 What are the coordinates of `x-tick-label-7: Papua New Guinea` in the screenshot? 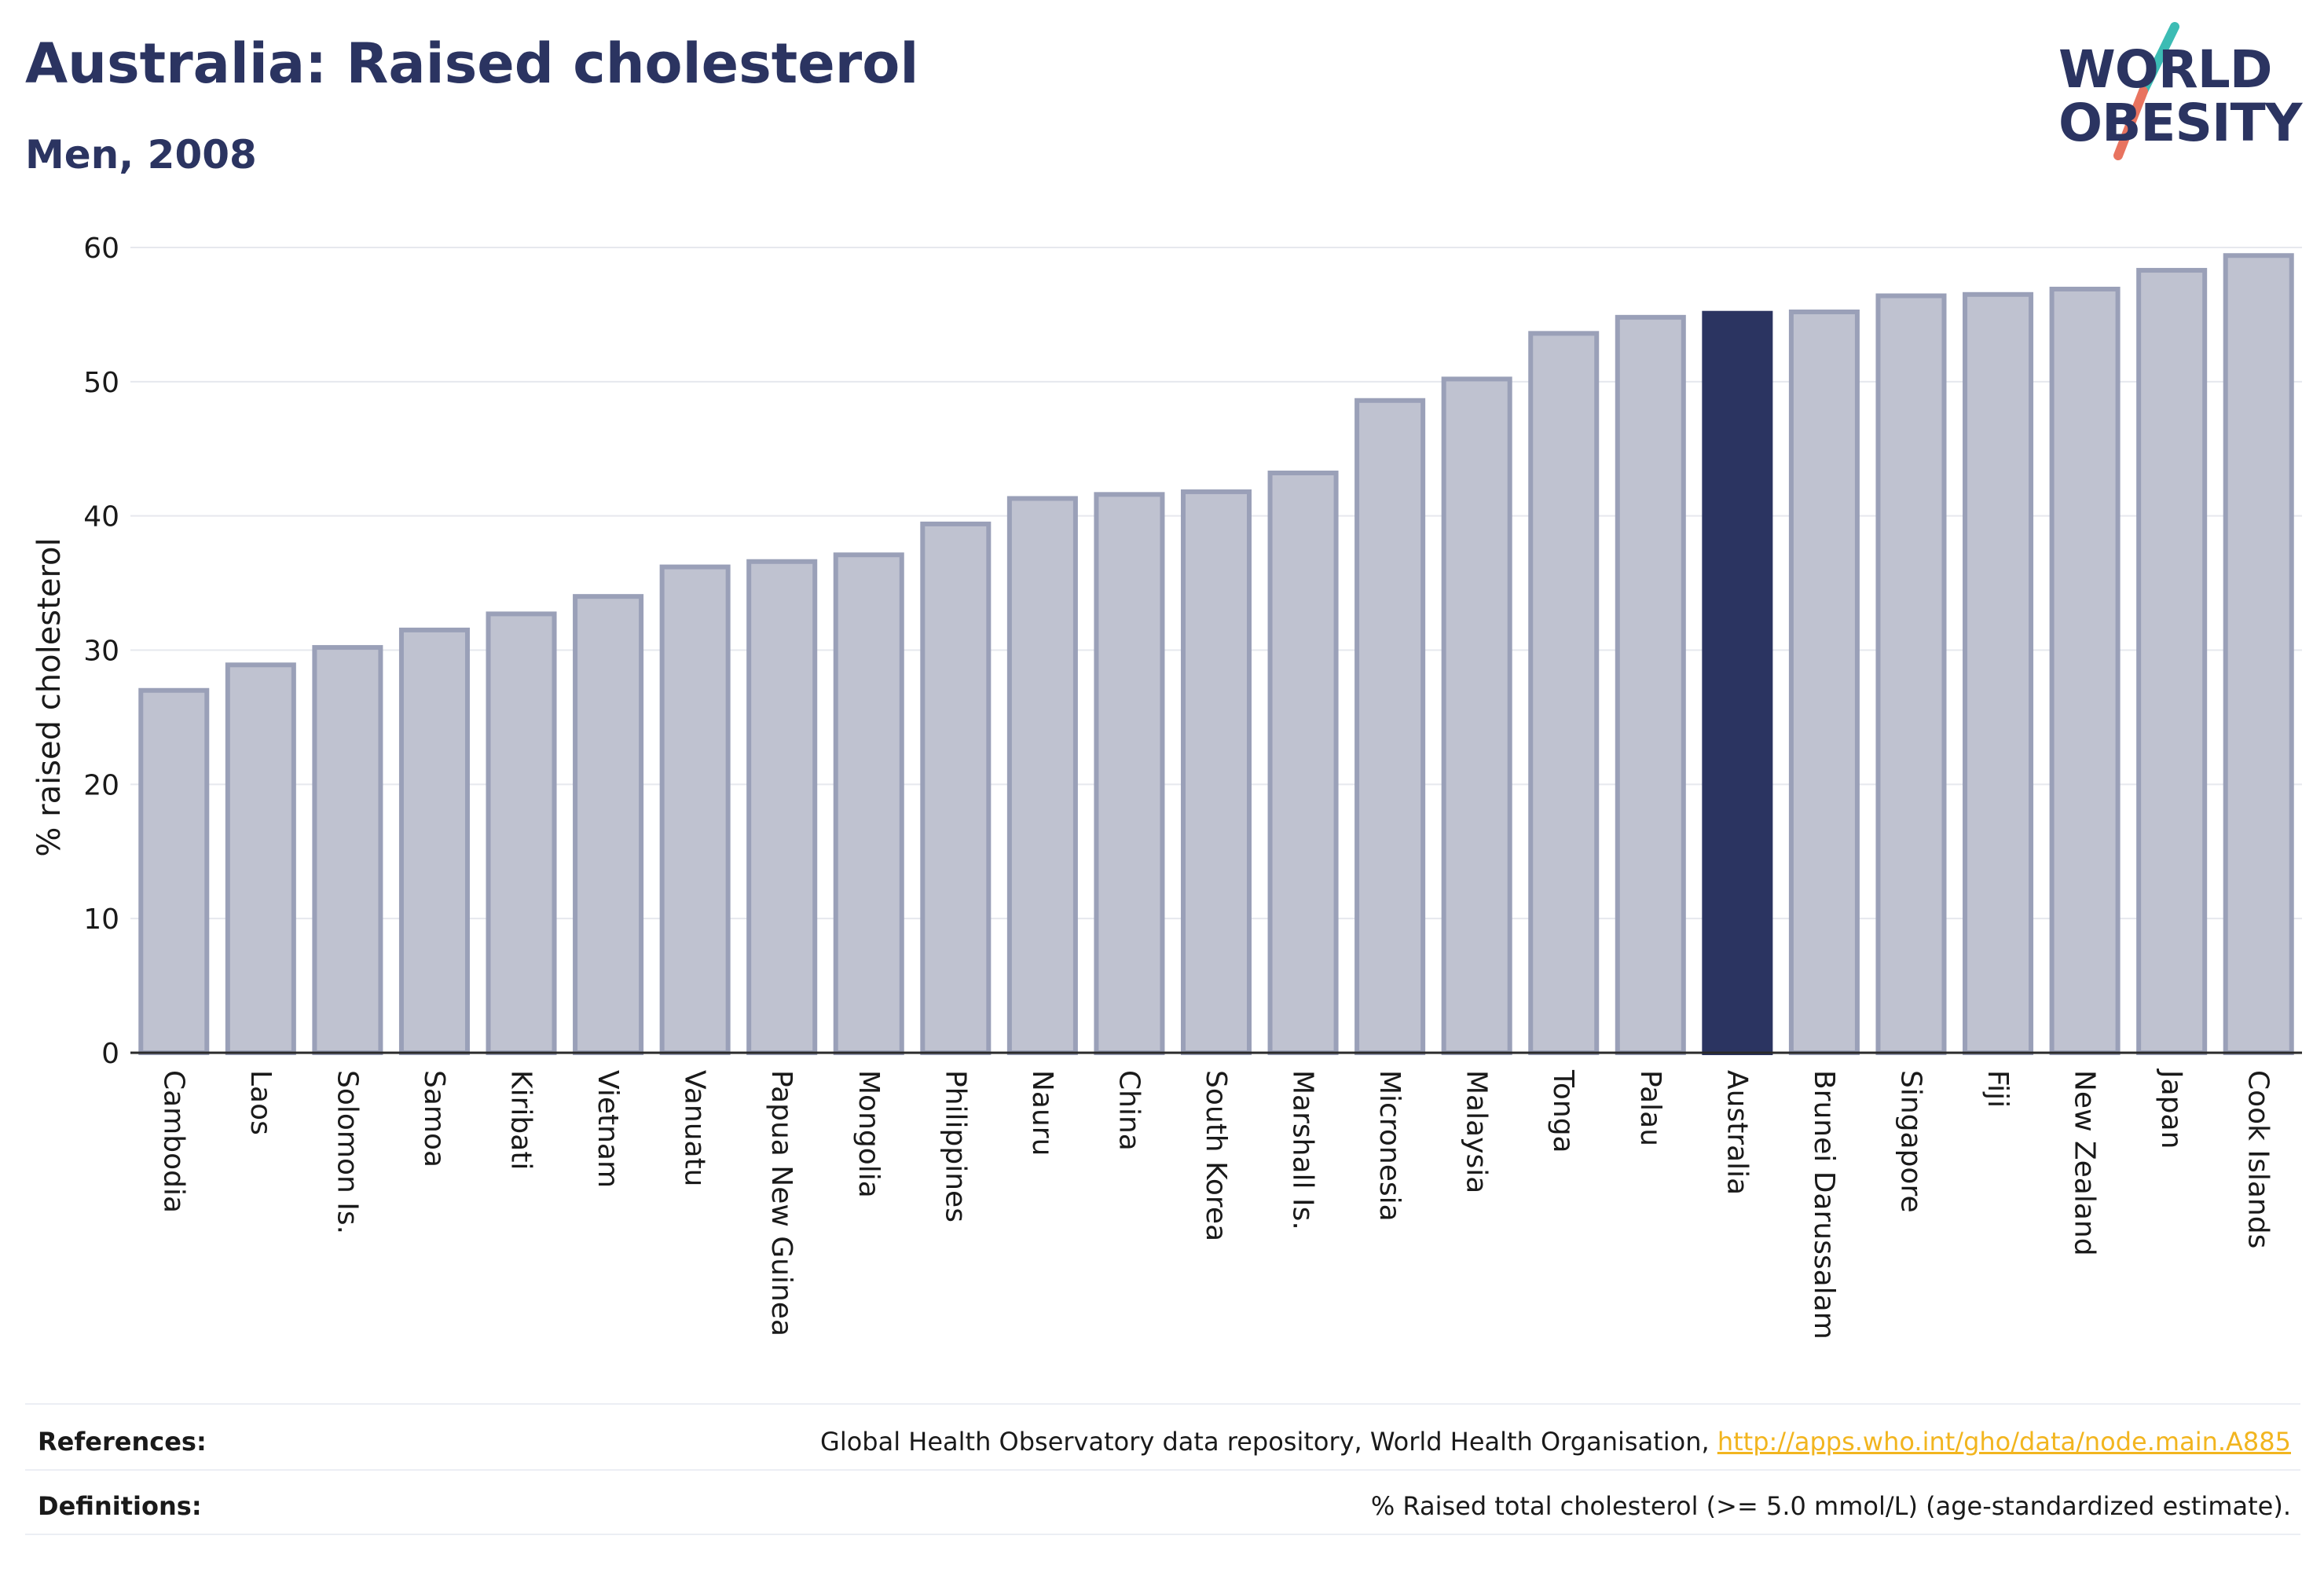 It's located at (781, 1203).